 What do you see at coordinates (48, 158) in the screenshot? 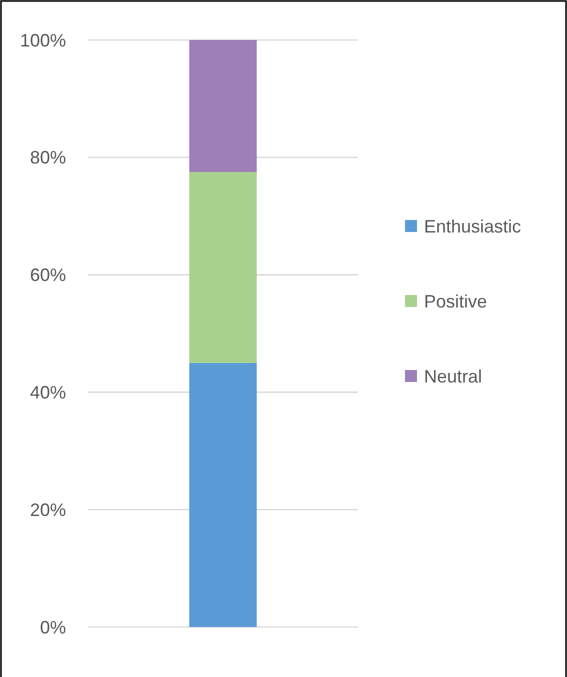
I see `y-tick-label: 80%` at bounding box center [48, 158].